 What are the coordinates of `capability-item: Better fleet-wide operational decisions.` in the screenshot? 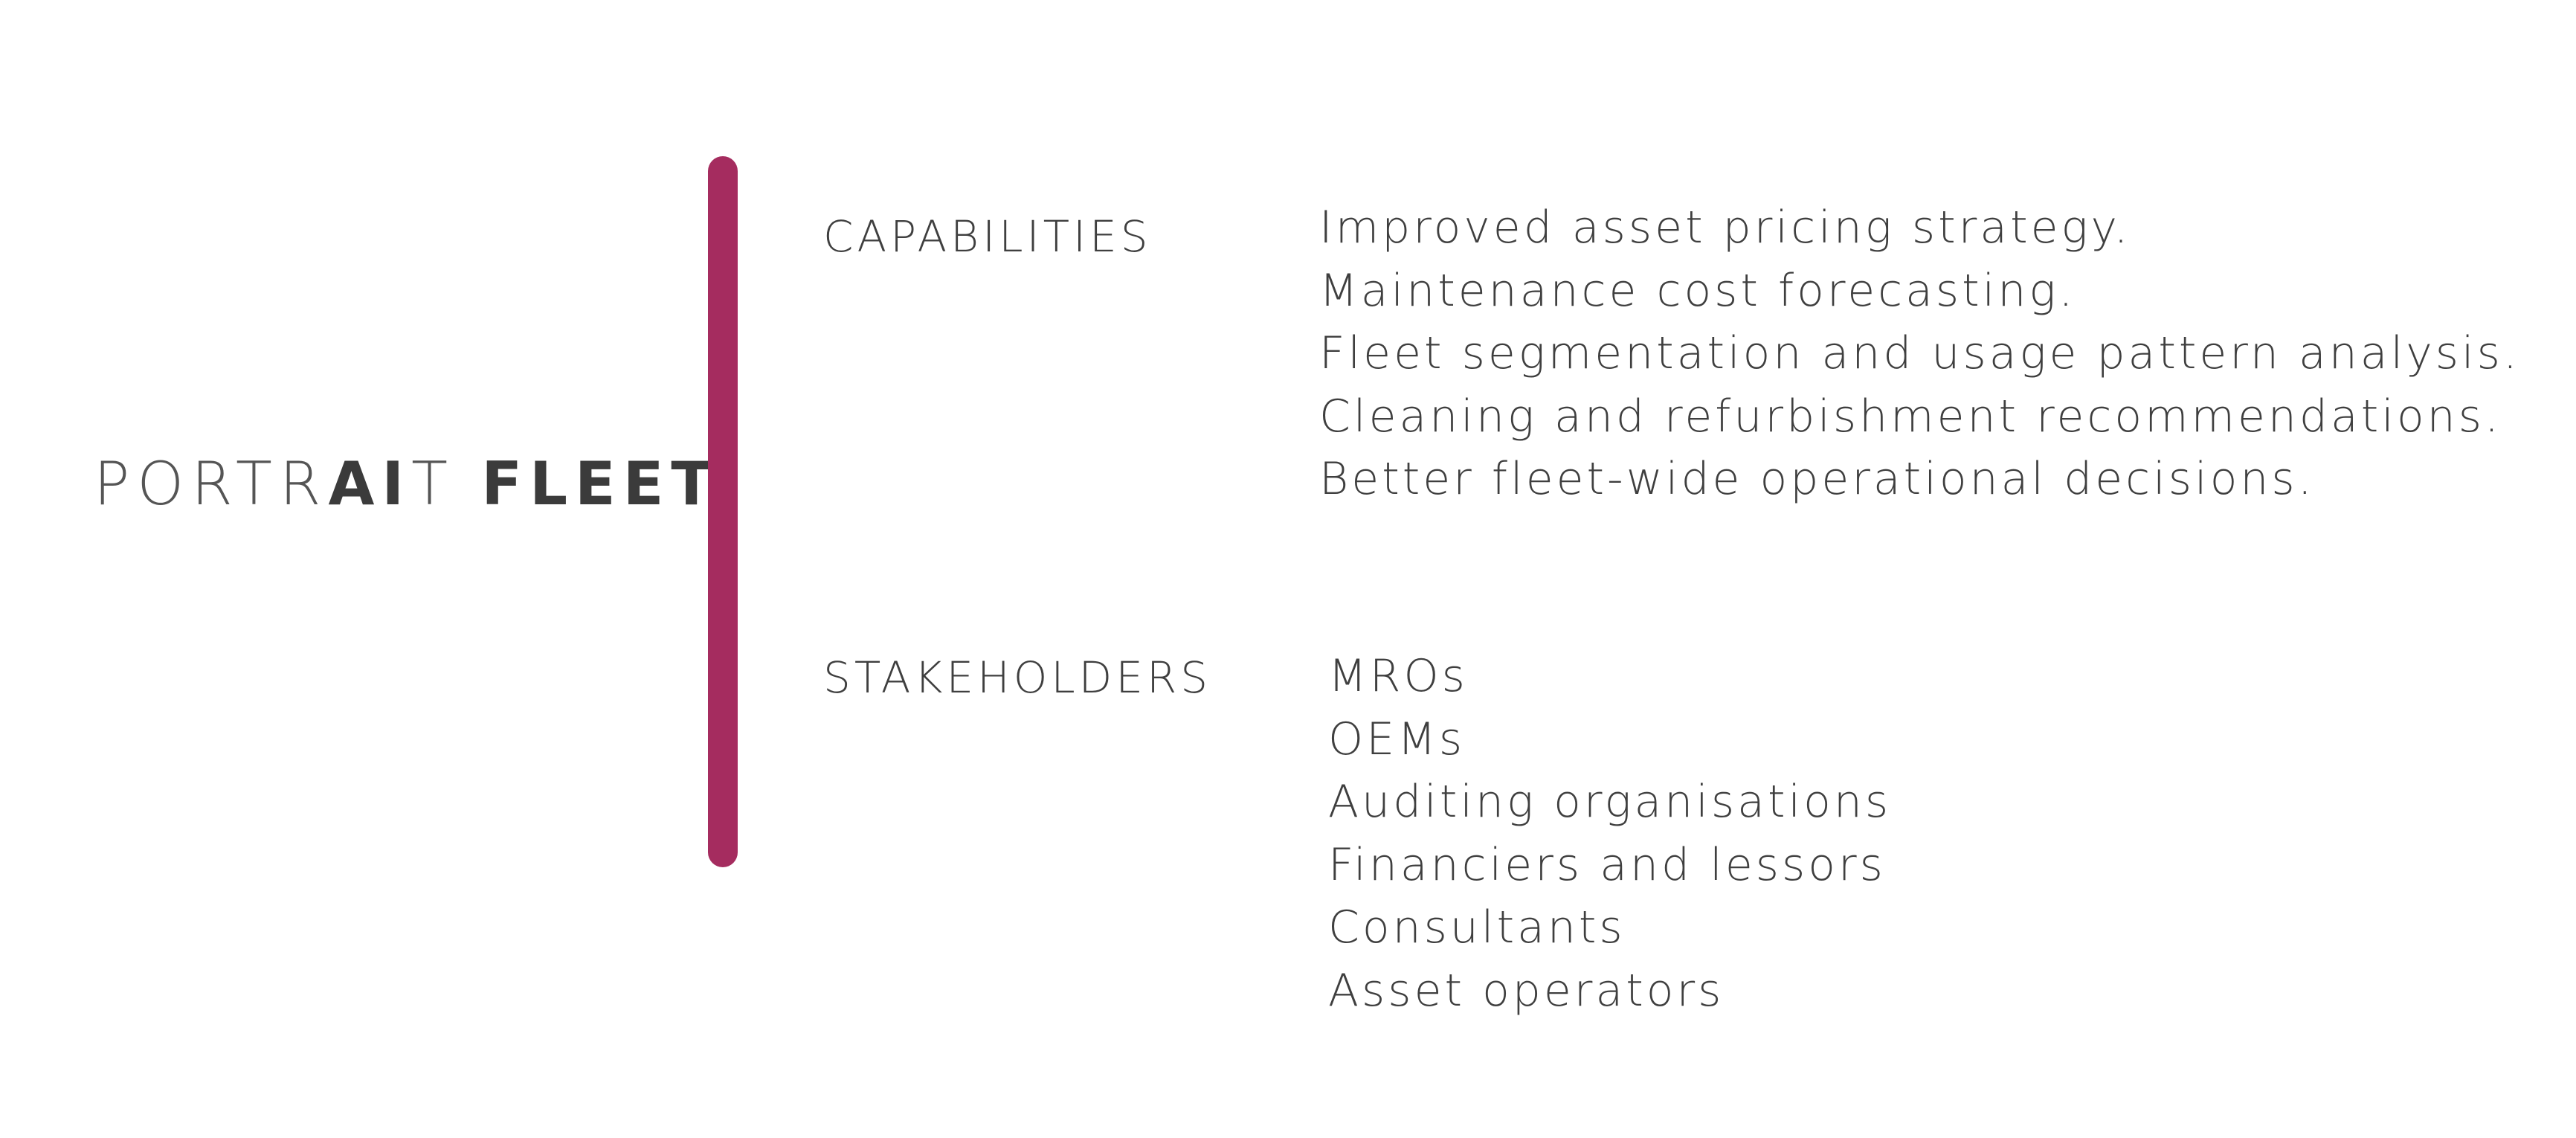 It's located at (1817, 479).